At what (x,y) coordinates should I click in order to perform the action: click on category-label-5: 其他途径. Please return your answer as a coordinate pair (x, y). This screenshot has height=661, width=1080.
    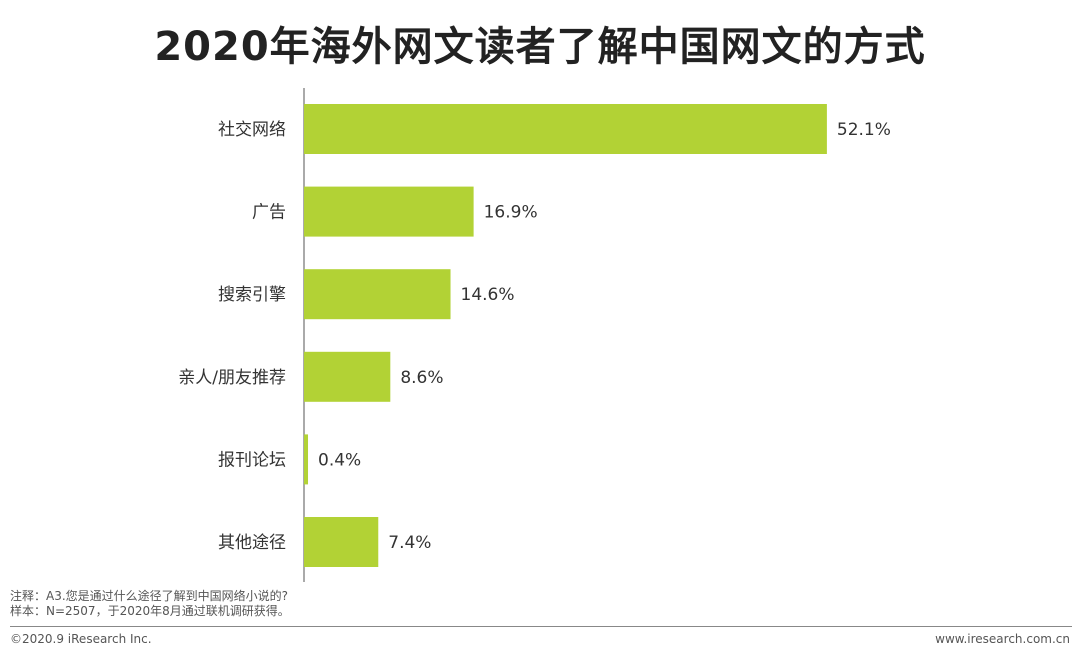
    Looking at the image, I should click on (252, 543).